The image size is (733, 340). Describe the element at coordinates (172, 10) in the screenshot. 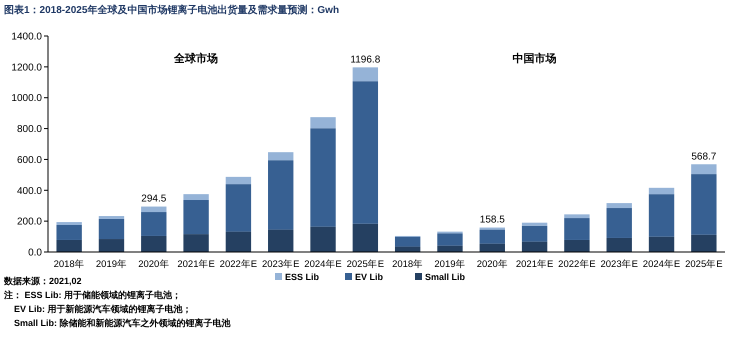

I see `chart-title: 图表1：2018-2025年全球及中国市场锂离子电池出货量及需求量预测：Gwh` at that location.